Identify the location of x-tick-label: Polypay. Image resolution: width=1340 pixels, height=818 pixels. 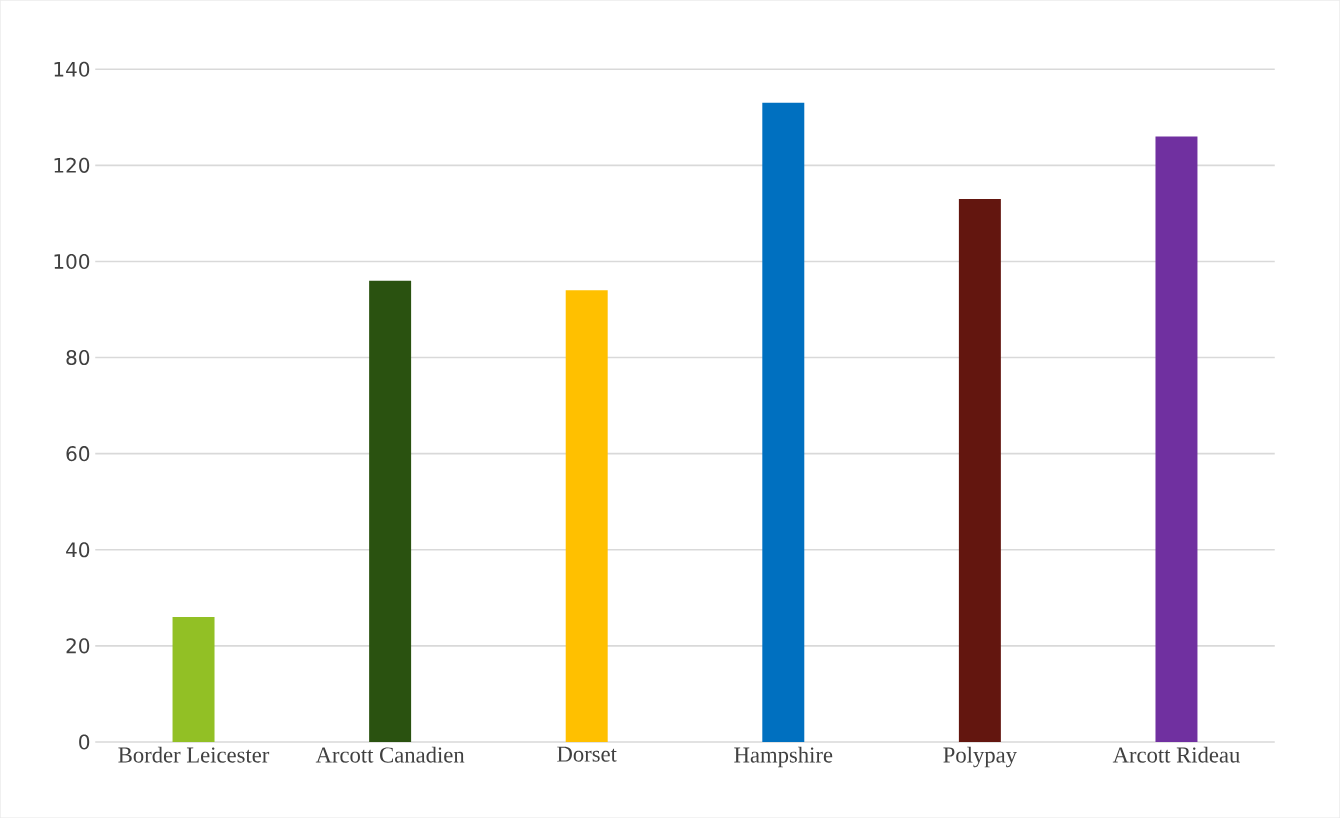
(980, 757).